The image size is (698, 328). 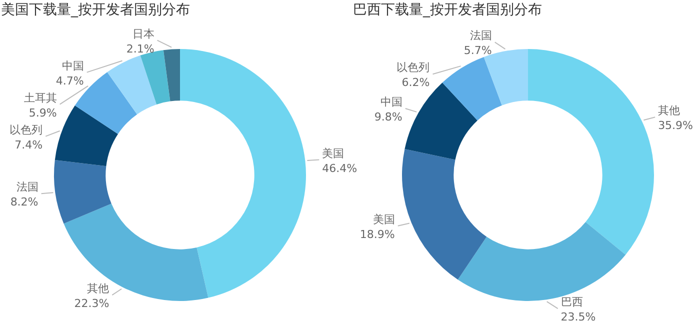 I want to click on data-label: 8.2%, so click(x=24, y=202).